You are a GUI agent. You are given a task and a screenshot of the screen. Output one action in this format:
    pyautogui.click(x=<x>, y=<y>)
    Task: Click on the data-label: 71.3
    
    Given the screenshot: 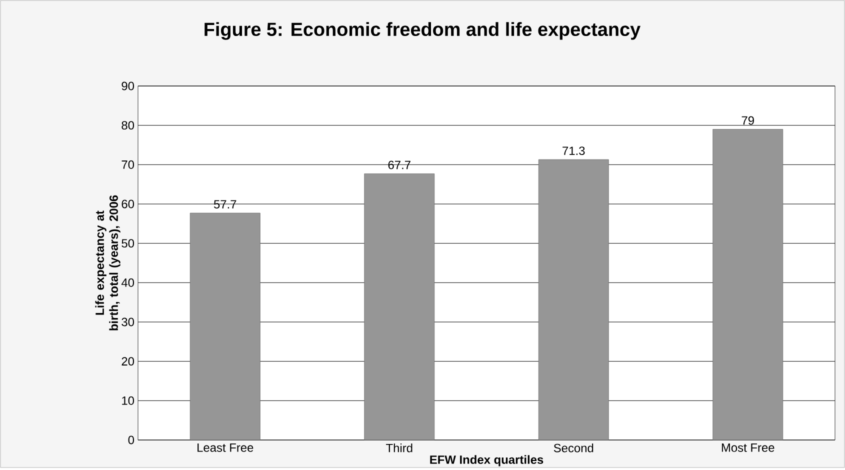 What is the action you would take?
    pyautogui.click(x=573, y=151)
    